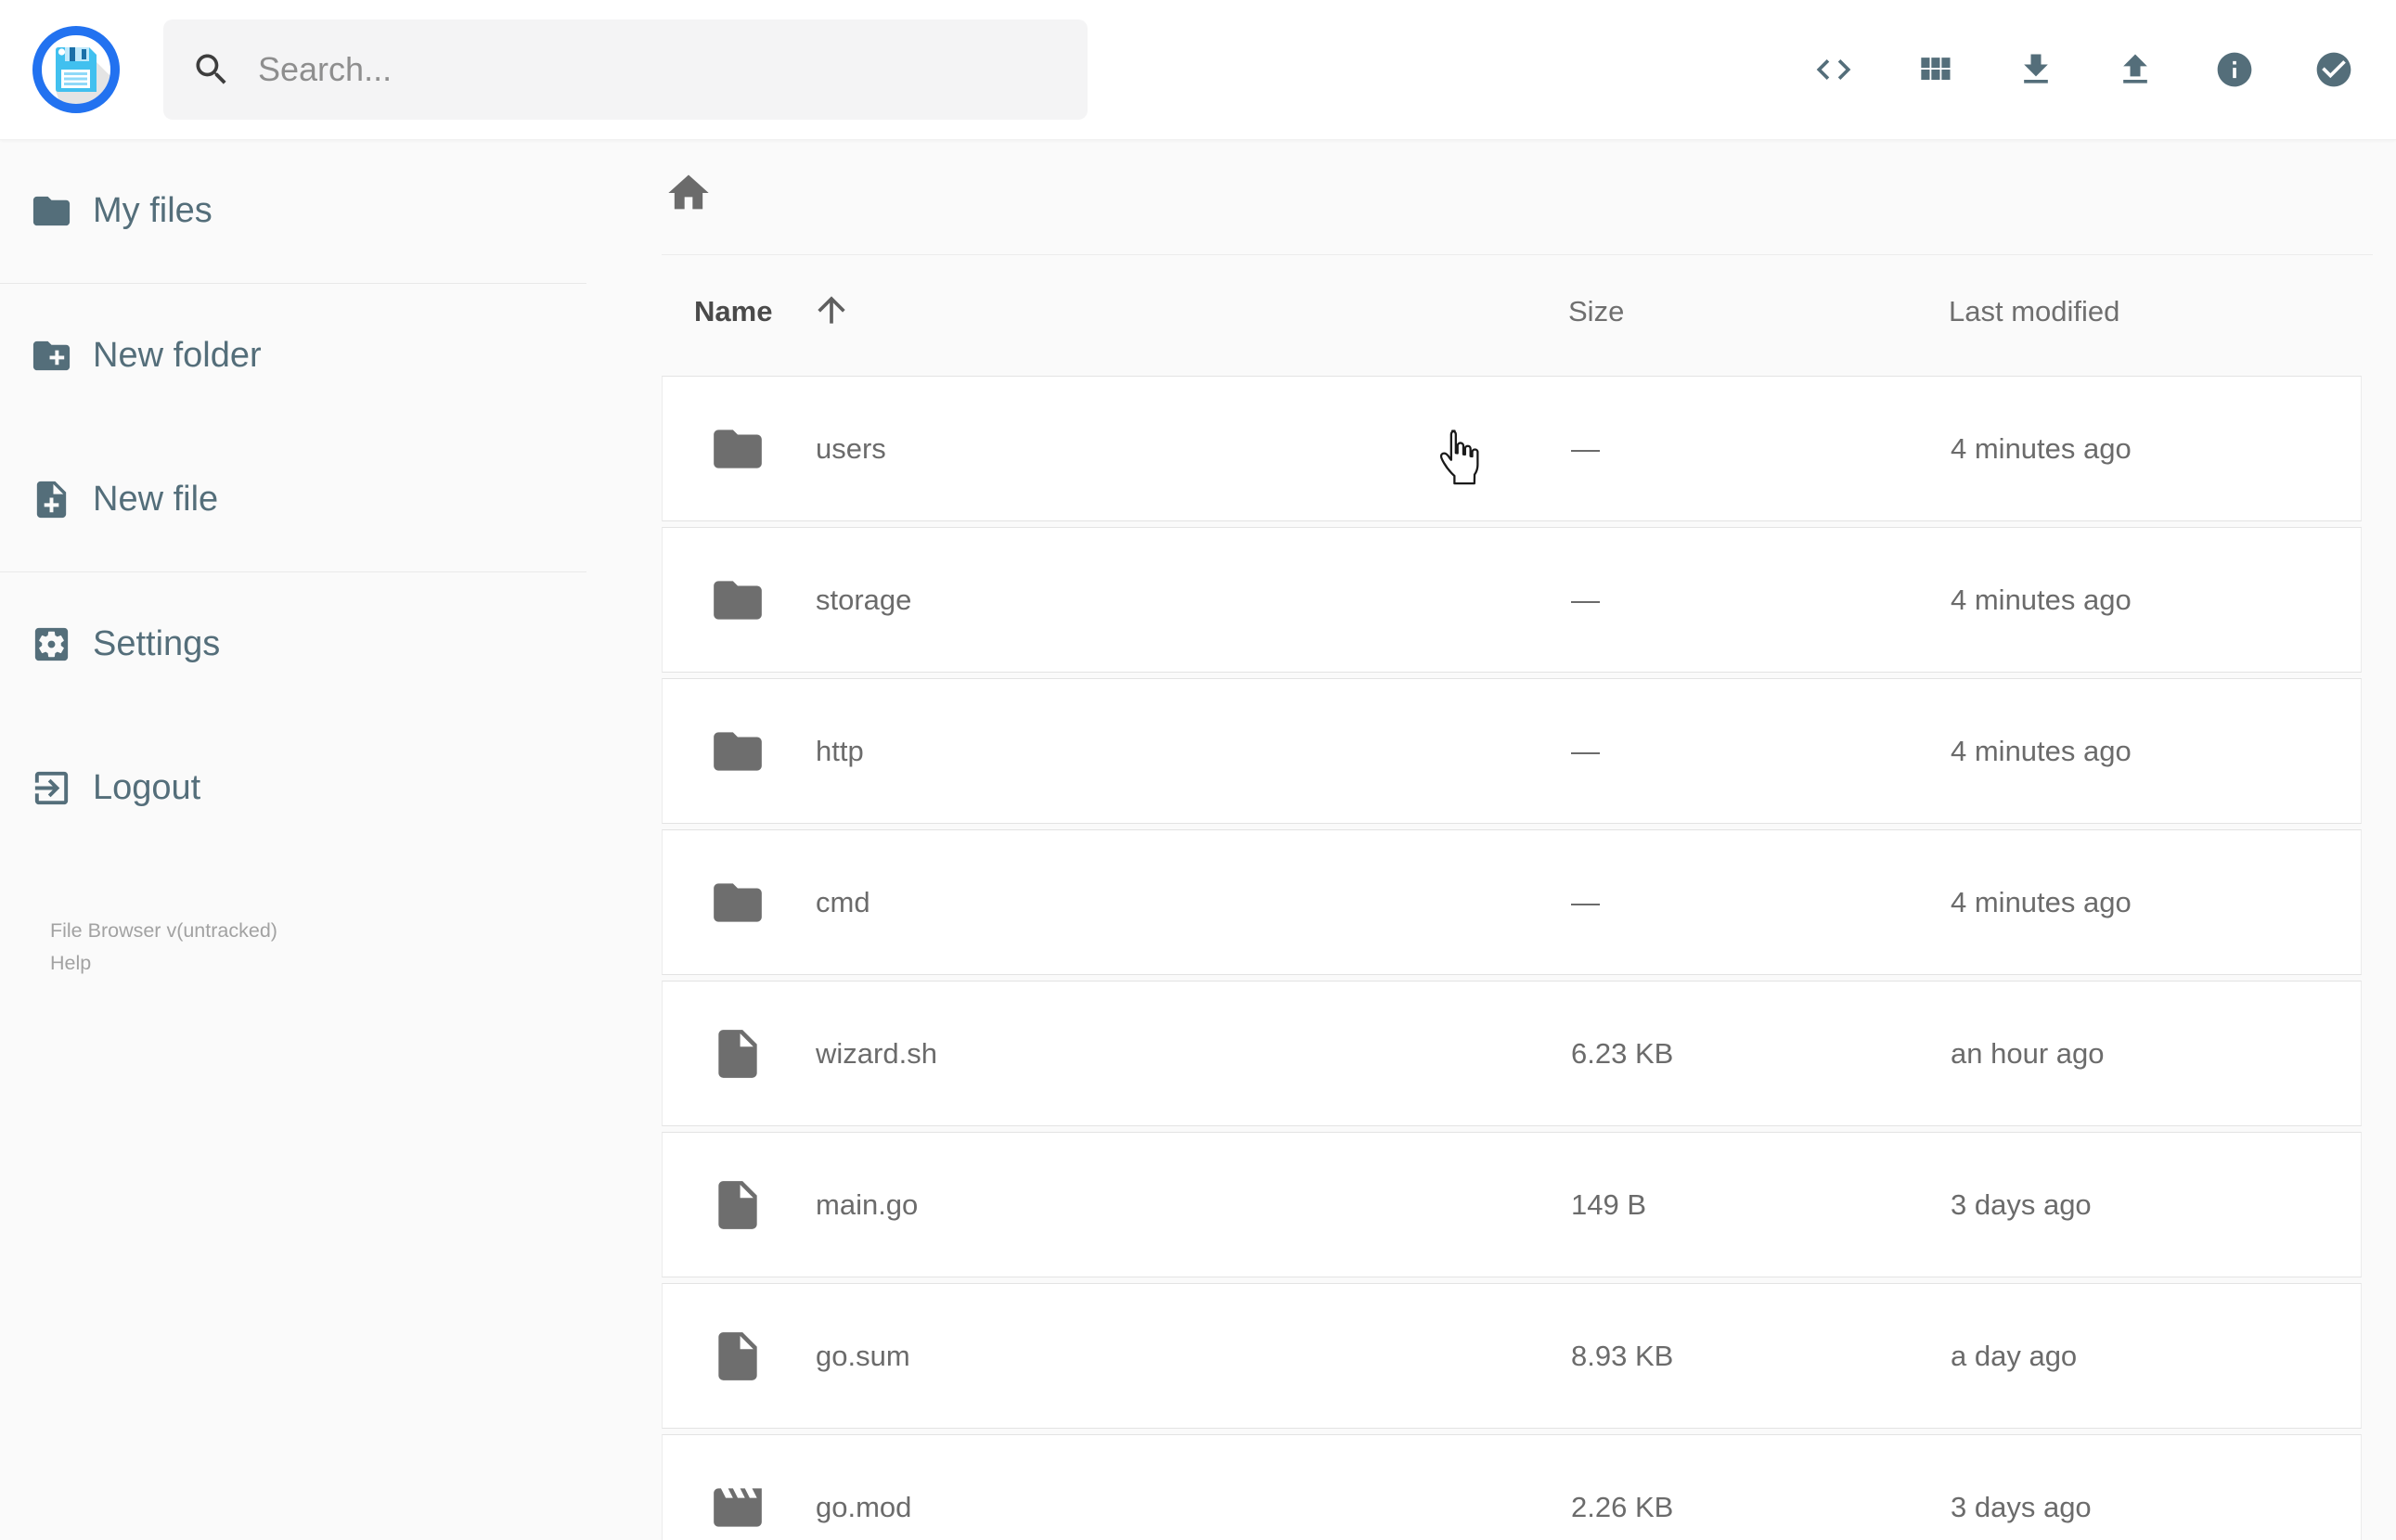 The height and width of the screenshot is (1540, 2396). I want to click on logout-icon, so click(51, 788).